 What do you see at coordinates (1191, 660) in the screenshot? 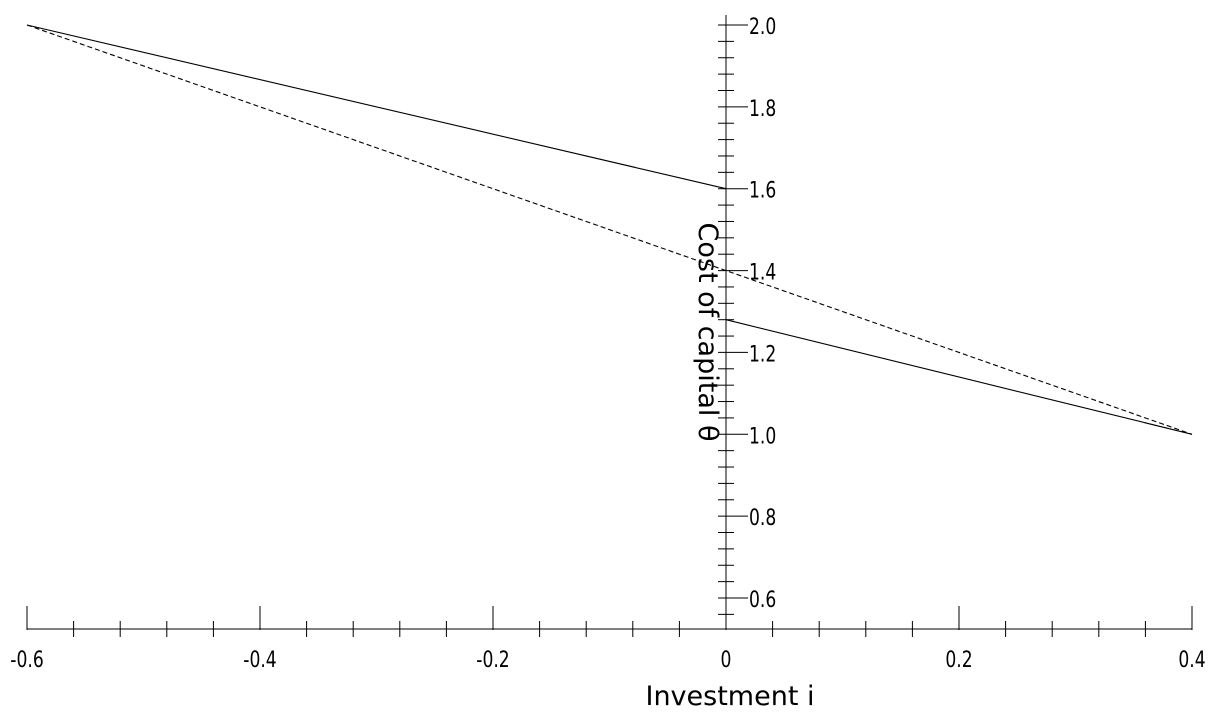
I see `x-tick-label: 0.4` at bounding box center [1191, 660].